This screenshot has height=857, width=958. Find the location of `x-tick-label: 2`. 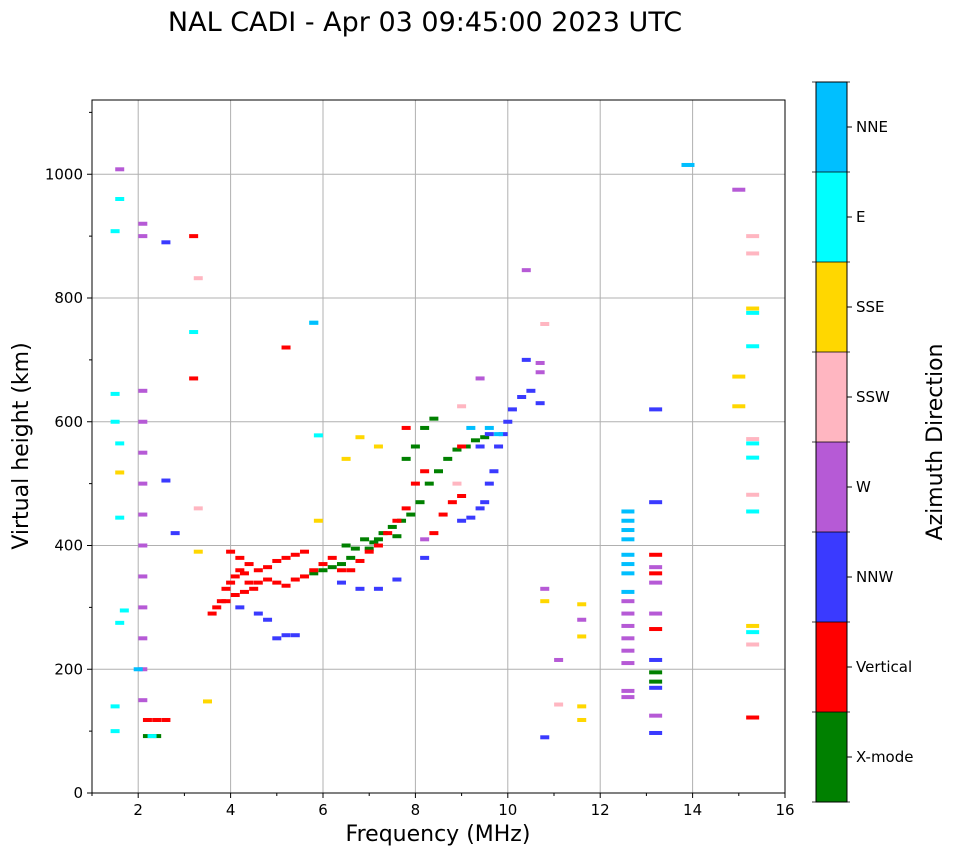

x-tick-label: 2 is located at coordinates (138, 810).